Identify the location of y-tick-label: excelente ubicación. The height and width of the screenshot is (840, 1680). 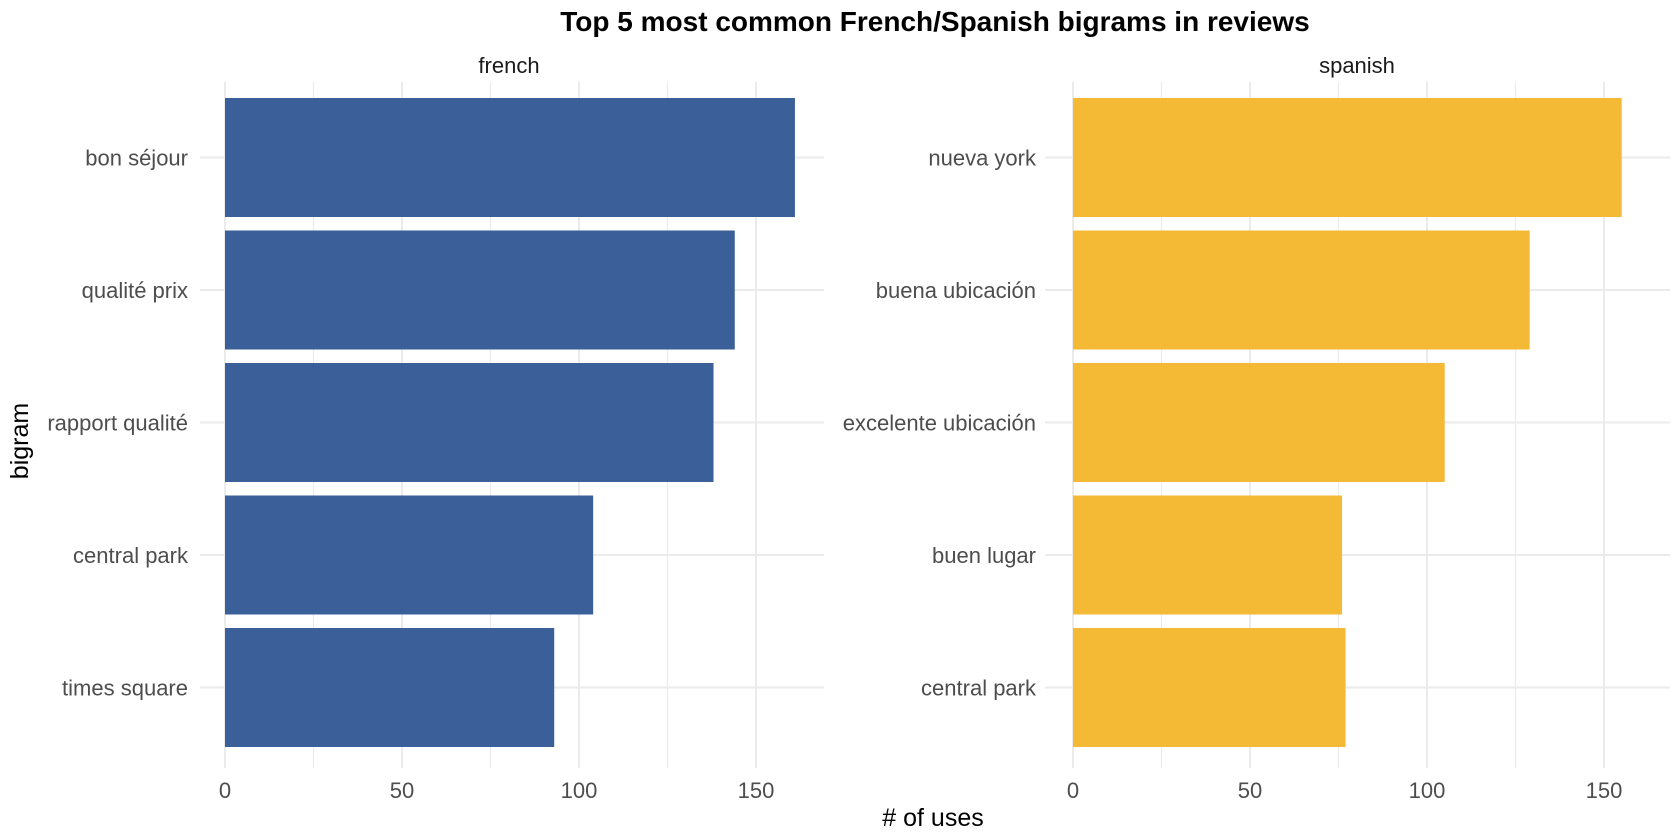
(939, 423).